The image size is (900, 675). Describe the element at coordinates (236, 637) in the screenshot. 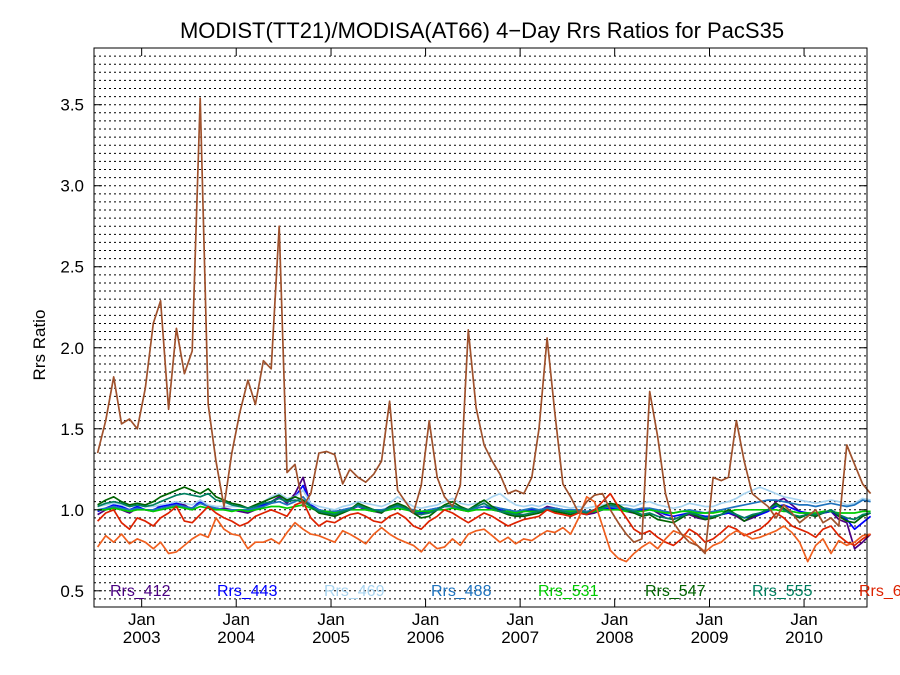

I see `x-tick-label-year: 2004` at that location.